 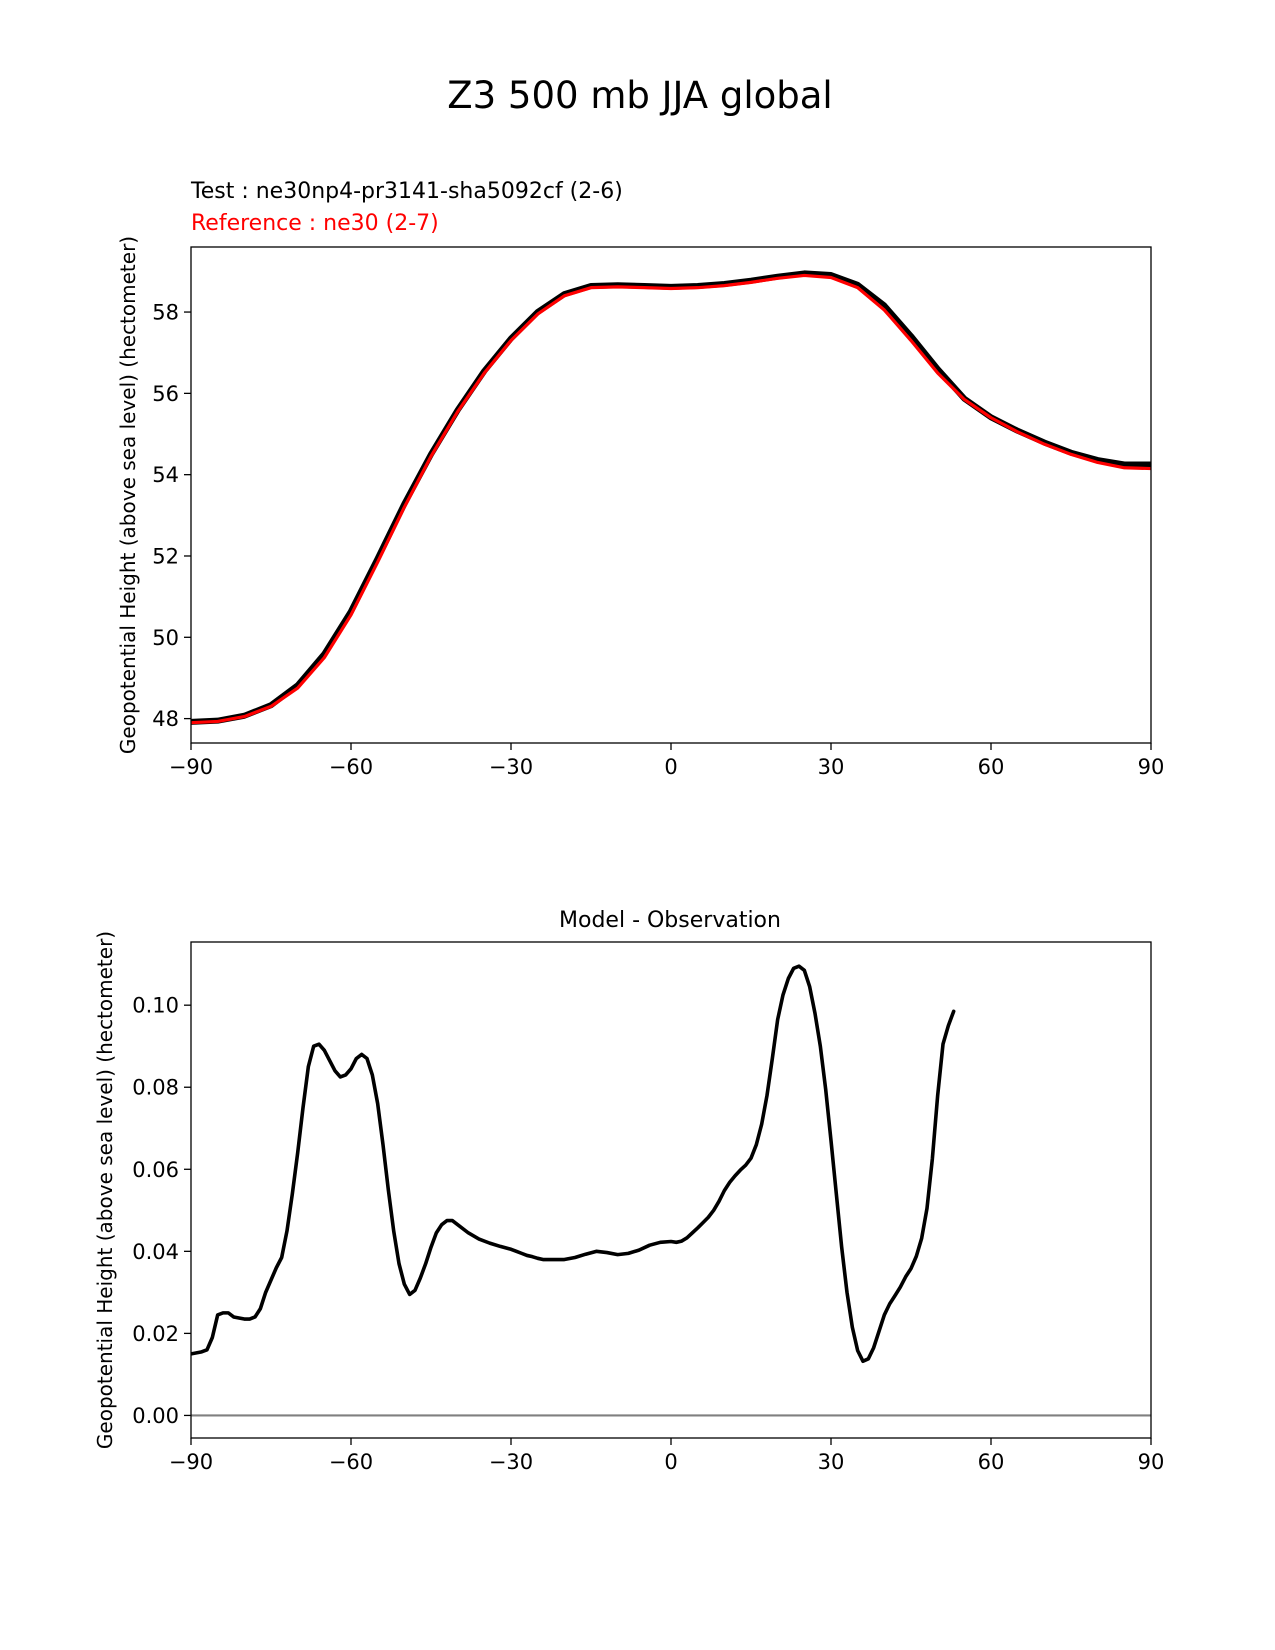 What do you see at coordinates (191, 767) in the screenshot?
I see `top-xtick-label: −90` at bounding box center [191, 767].